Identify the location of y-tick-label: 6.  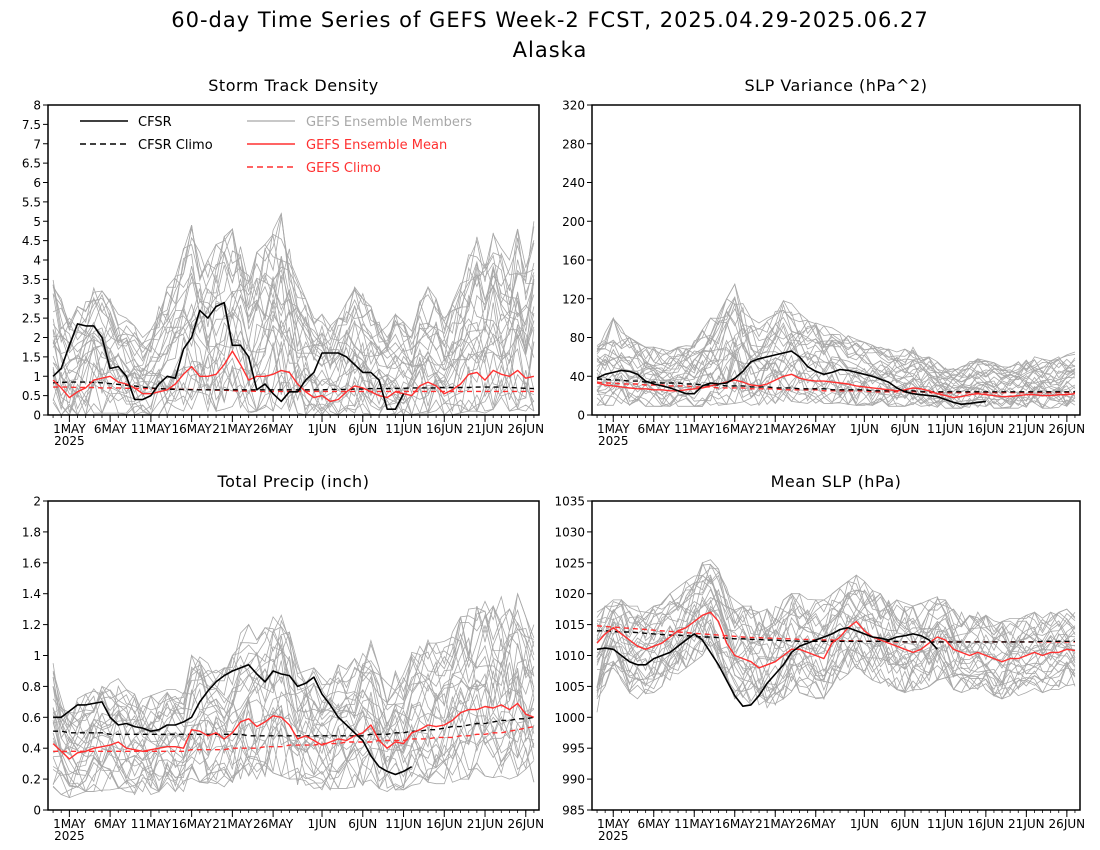
(37, 183).